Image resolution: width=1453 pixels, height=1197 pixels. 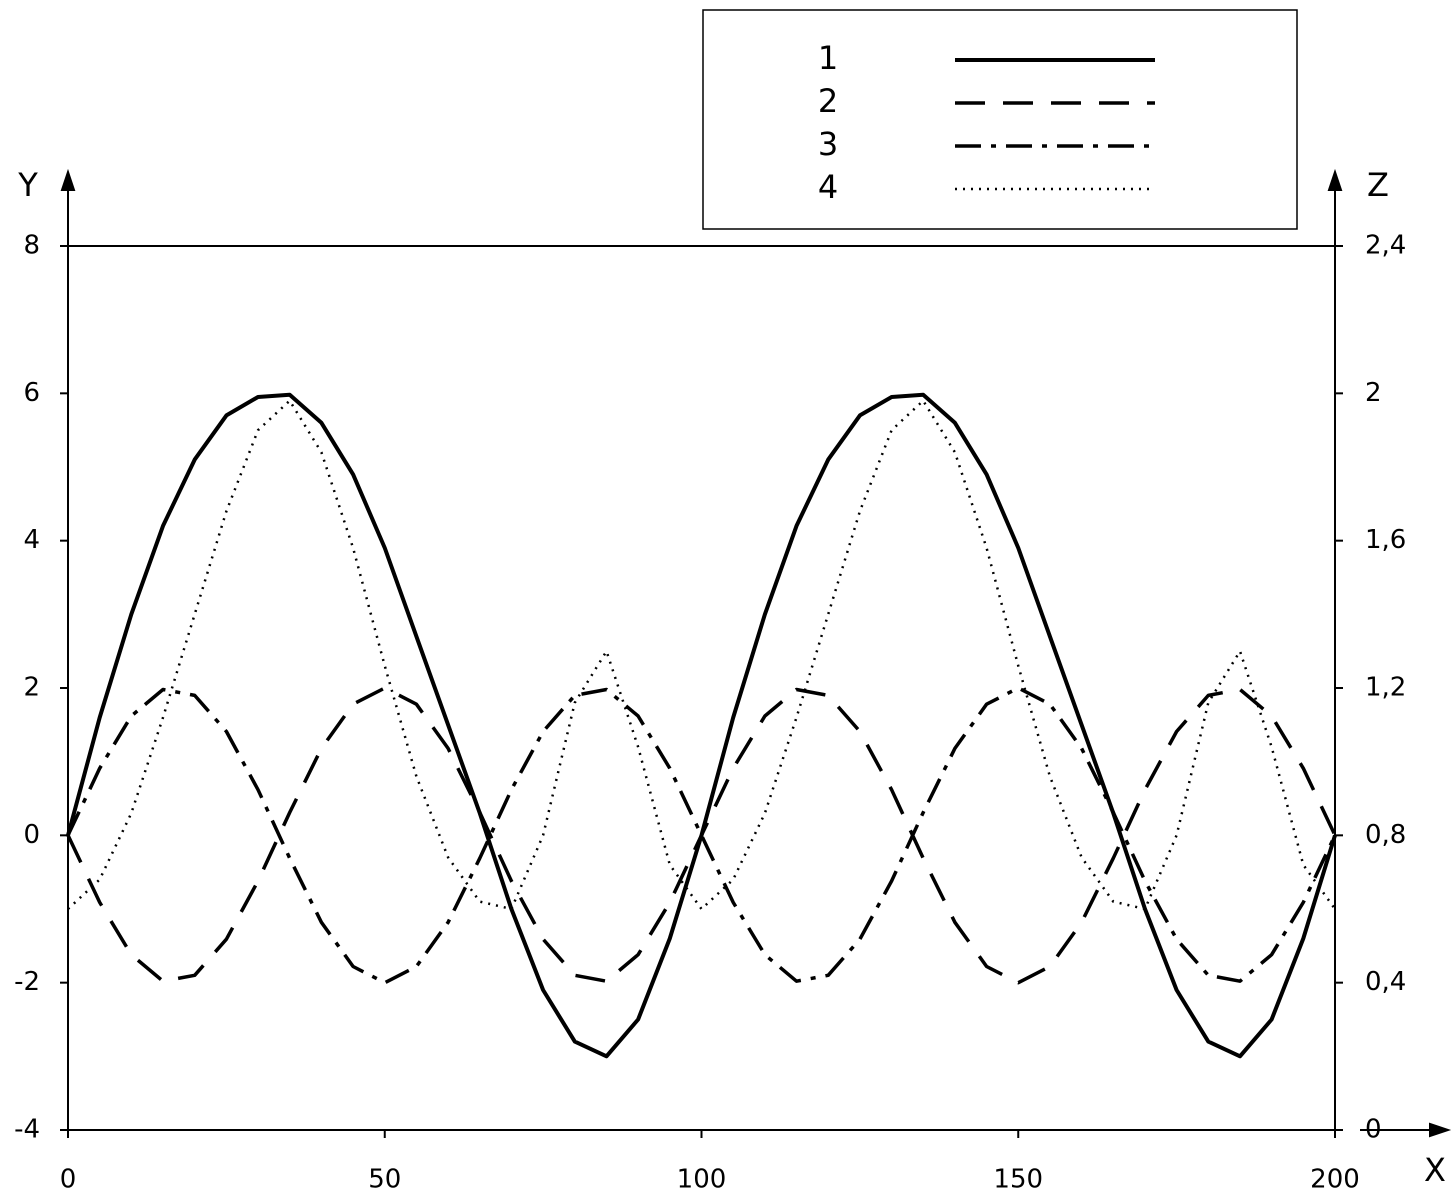 I want to click on y-tick-label: -2, so click(x=27, y=982).